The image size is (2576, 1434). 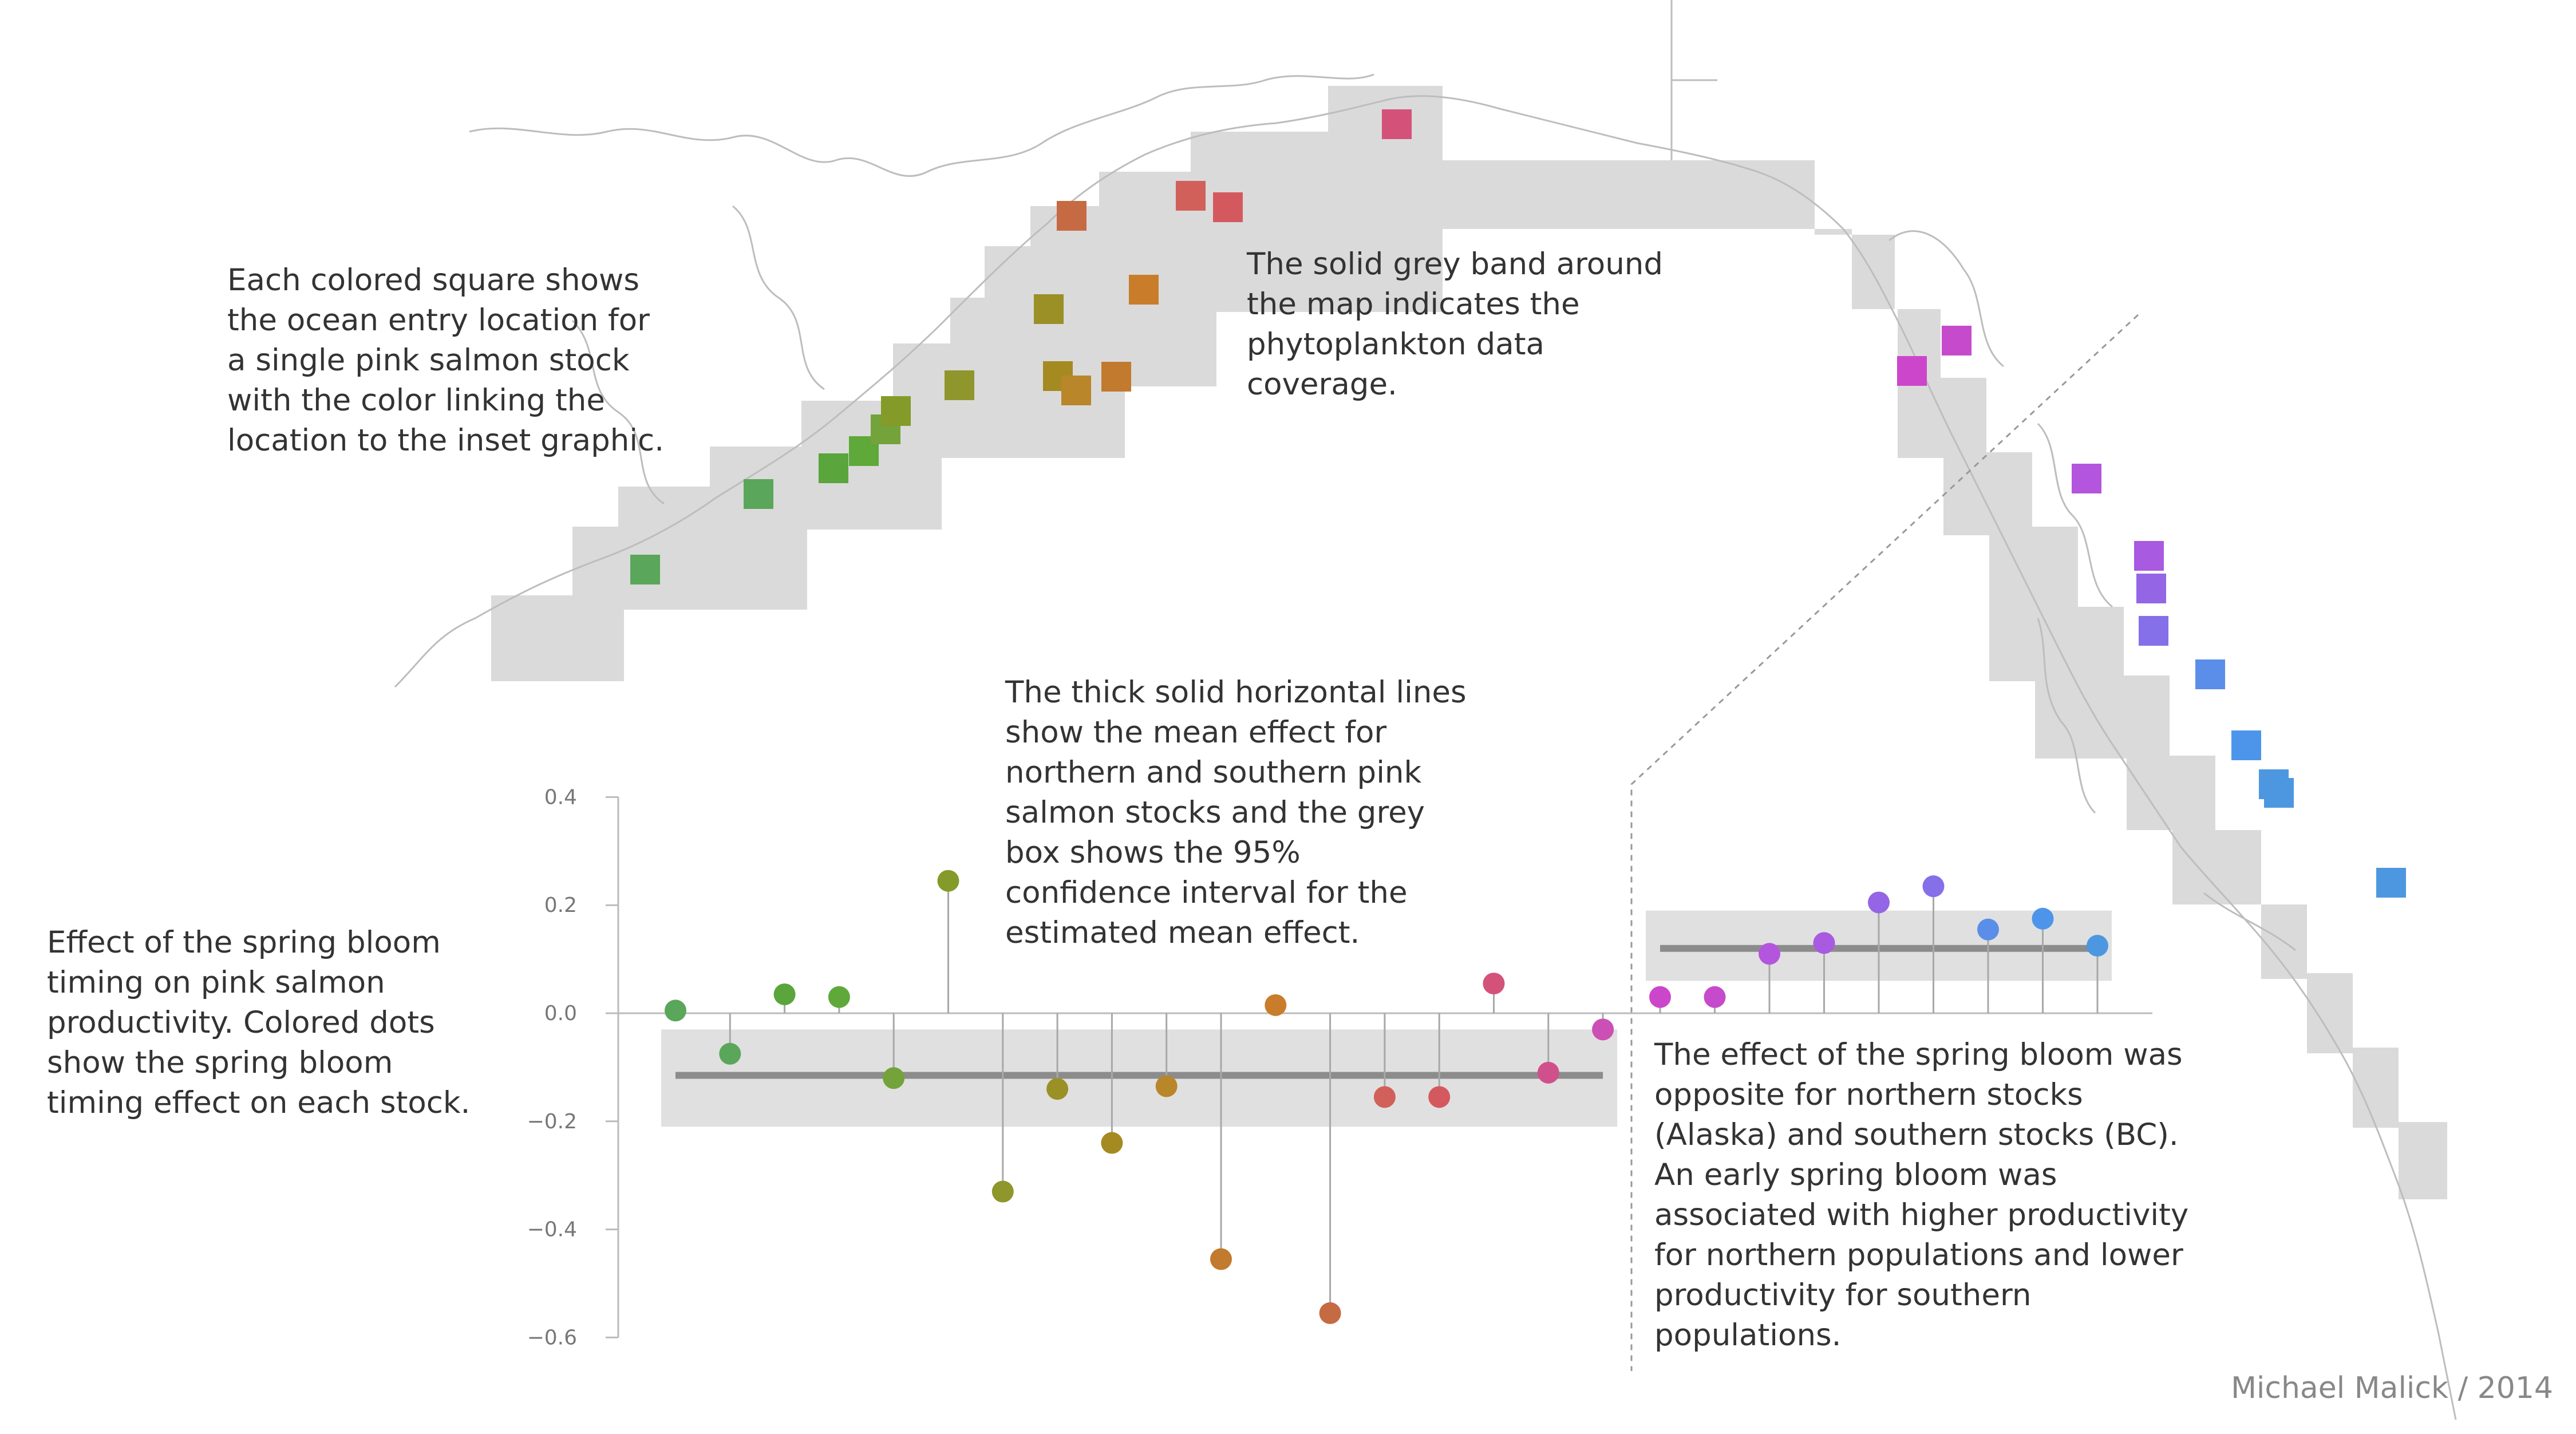 What do you see at coordinates (921, 289) in the screenshot?
I see `coastline-interior` at bounding box center [921, 289].